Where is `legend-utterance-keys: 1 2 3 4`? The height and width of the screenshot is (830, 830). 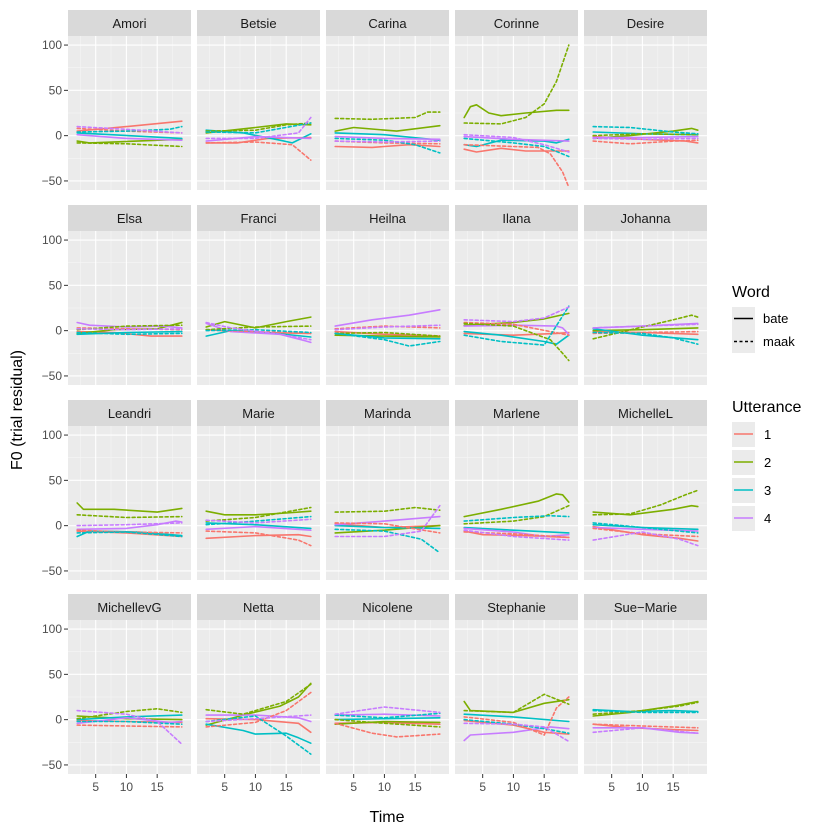 legend-utterance-keys: 1 2 3 4 is located at coordinates (751, 476).